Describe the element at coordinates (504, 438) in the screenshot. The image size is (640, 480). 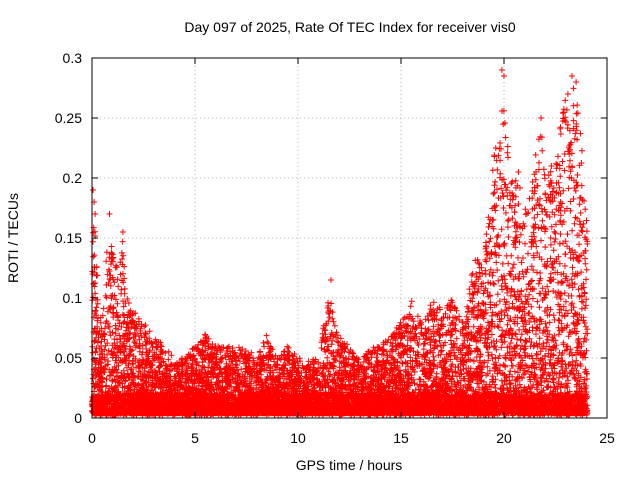
I see `x-tick-label: 20` at that location.